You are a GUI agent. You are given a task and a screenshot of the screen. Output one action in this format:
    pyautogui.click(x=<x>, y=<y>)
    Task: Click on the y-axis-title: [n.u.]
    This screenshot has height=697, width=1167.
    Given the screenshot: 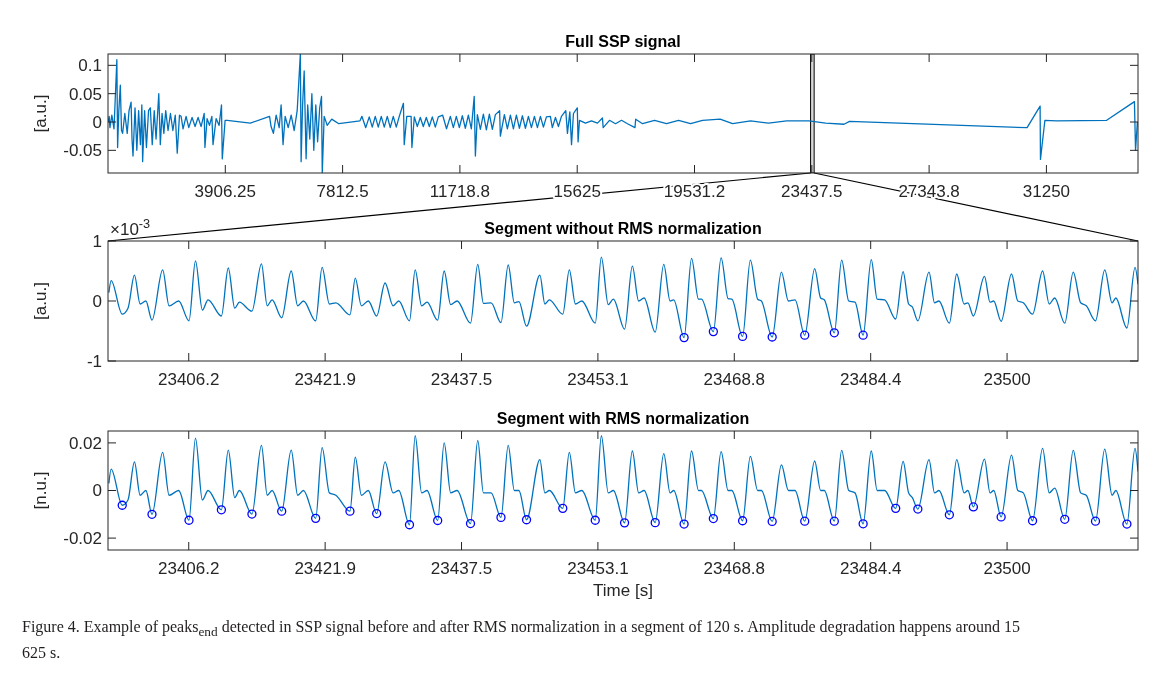 What is the action you would take?
    pyautogui.click(x=40, y=490)
    